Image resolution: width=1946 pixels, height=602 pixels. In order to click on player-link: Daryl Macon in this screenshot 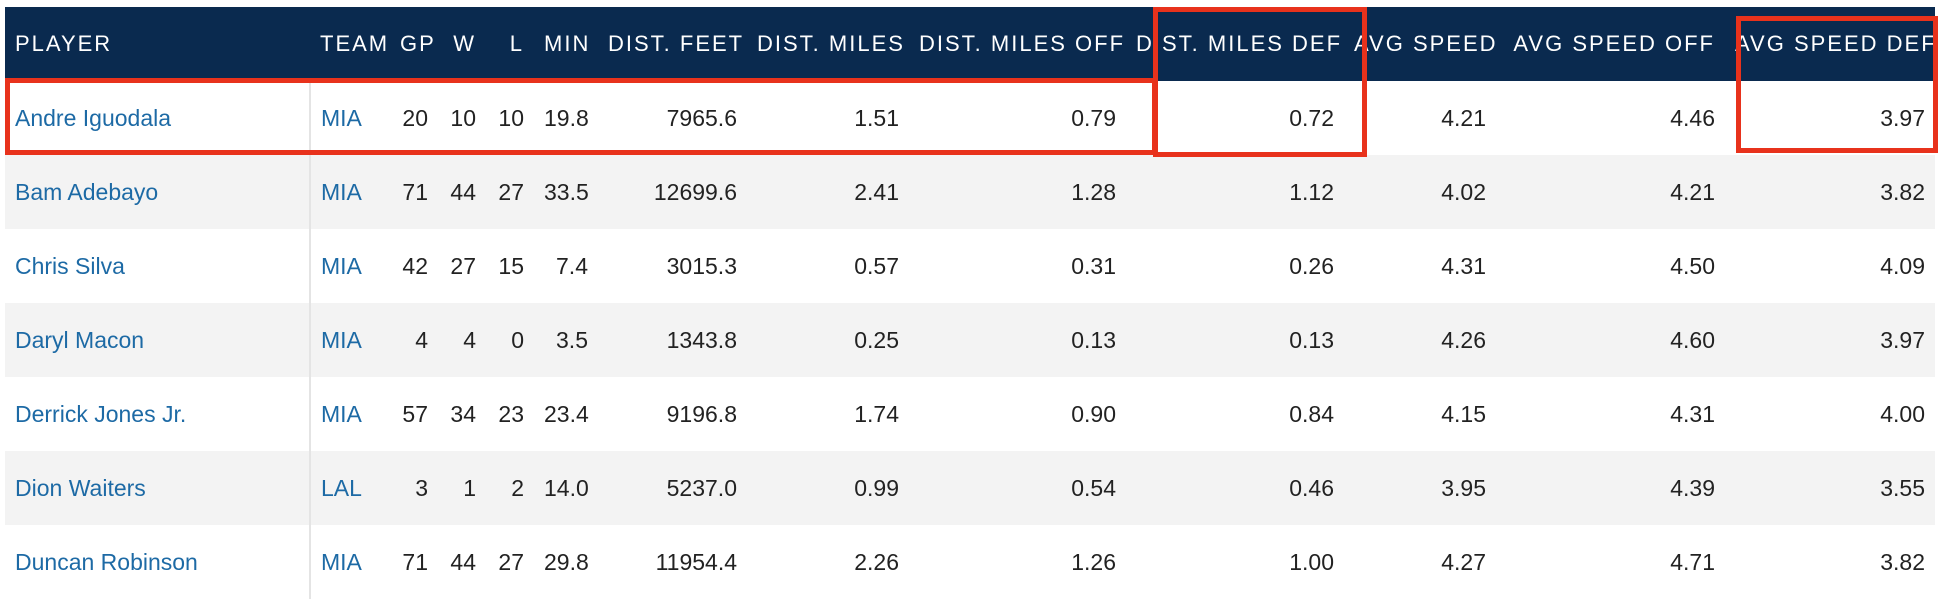, I will do `click(80, 339)`.